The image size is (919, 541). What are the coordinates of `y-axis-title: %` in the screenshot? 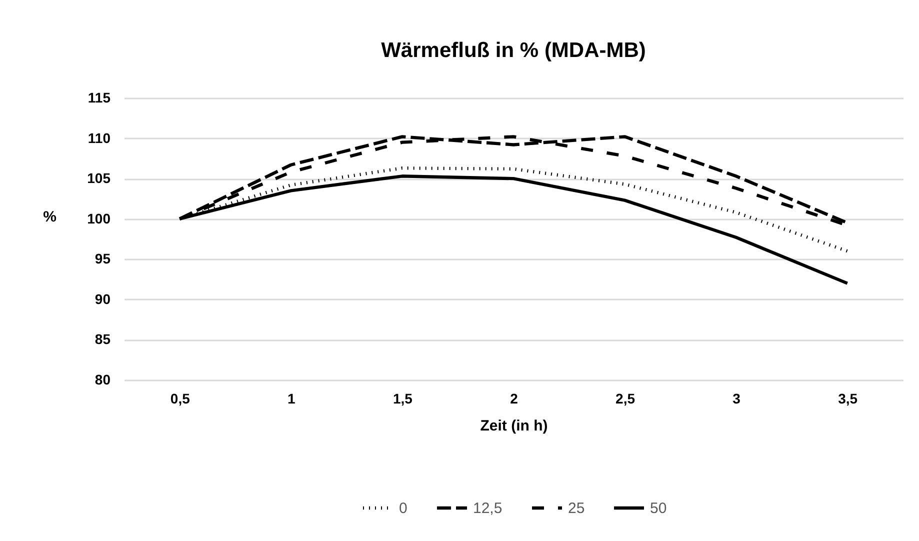 It's located at (49, 217).